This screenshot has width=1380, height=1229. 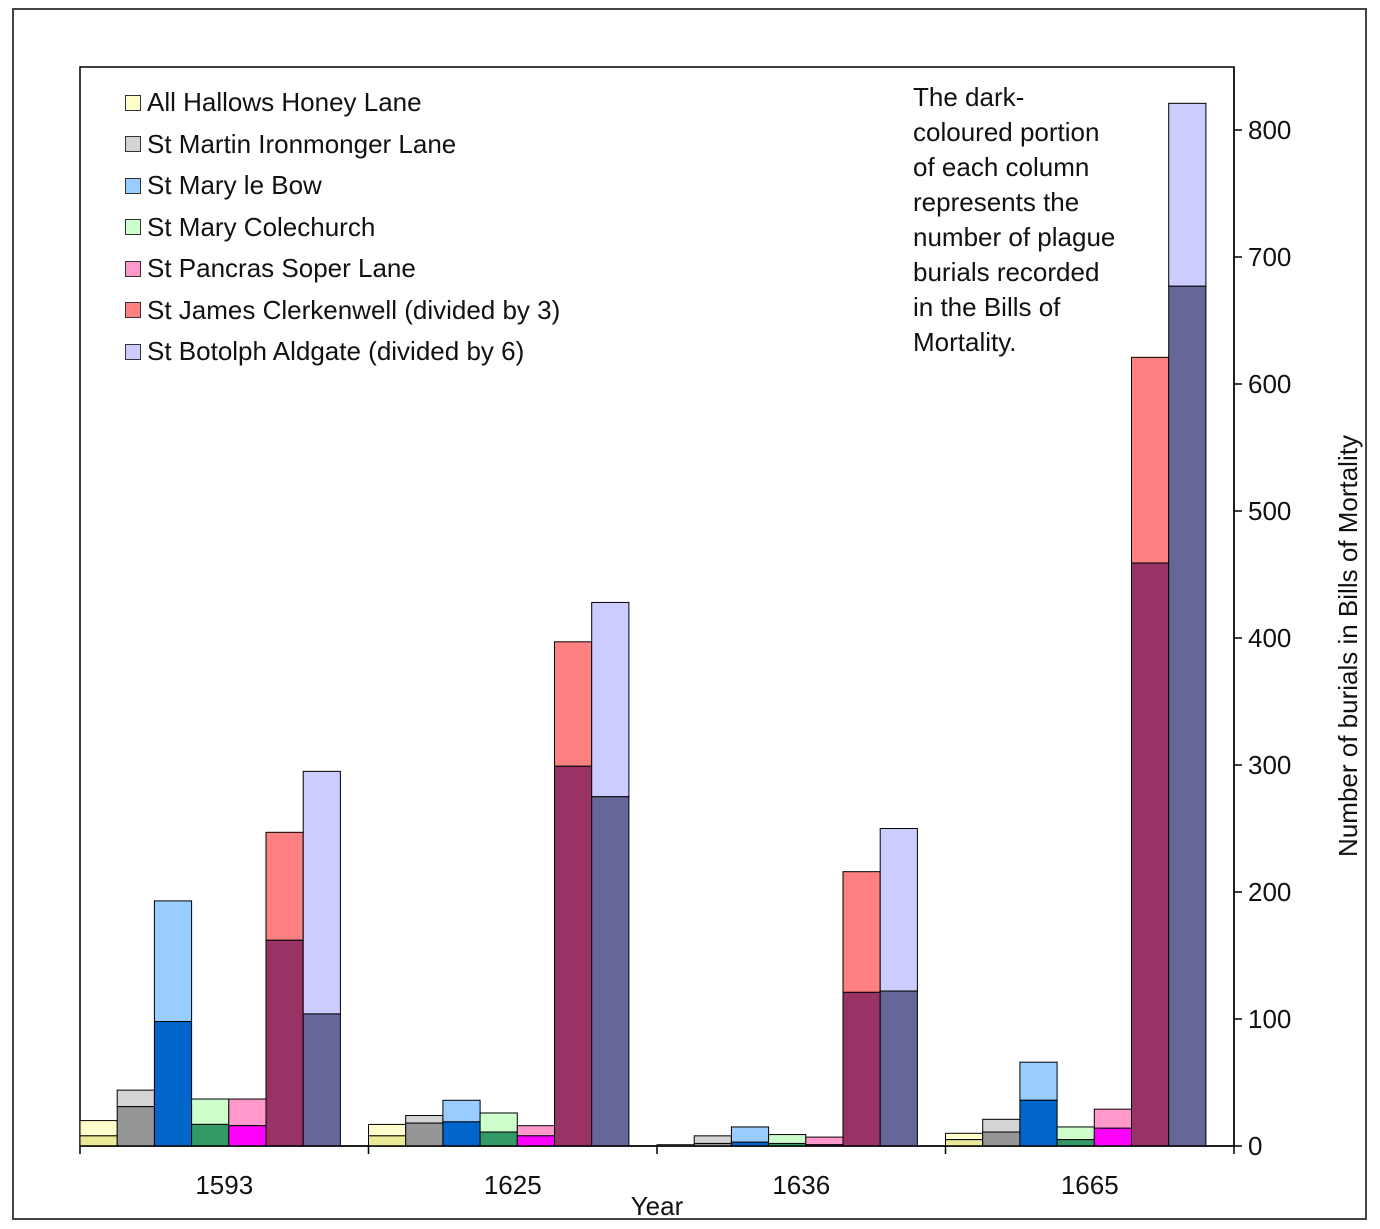 I want to click on bar-plague-1625-s6, so click(x=610, y=971).